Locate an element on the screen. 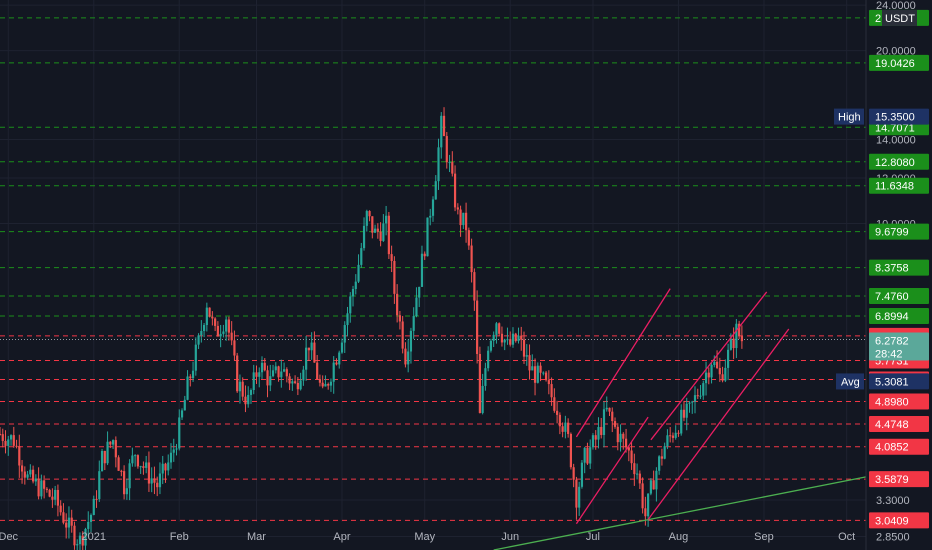  resistance-level-label: 7.4760 is located at coordinates (899, 296).